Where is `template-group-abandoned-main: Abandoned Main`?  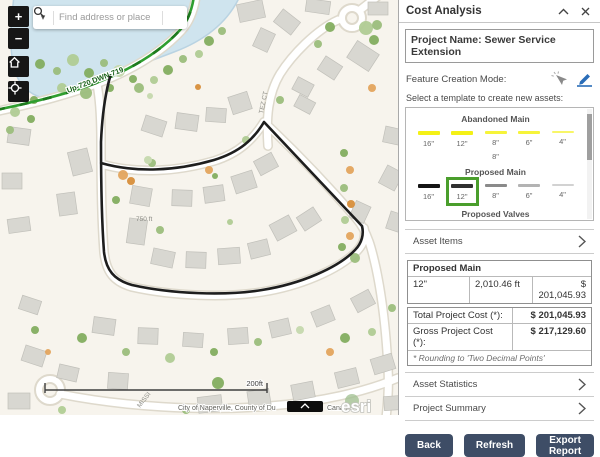 template-group-abandoned-main: Abandoned Main is located at coordinates (495, 119).